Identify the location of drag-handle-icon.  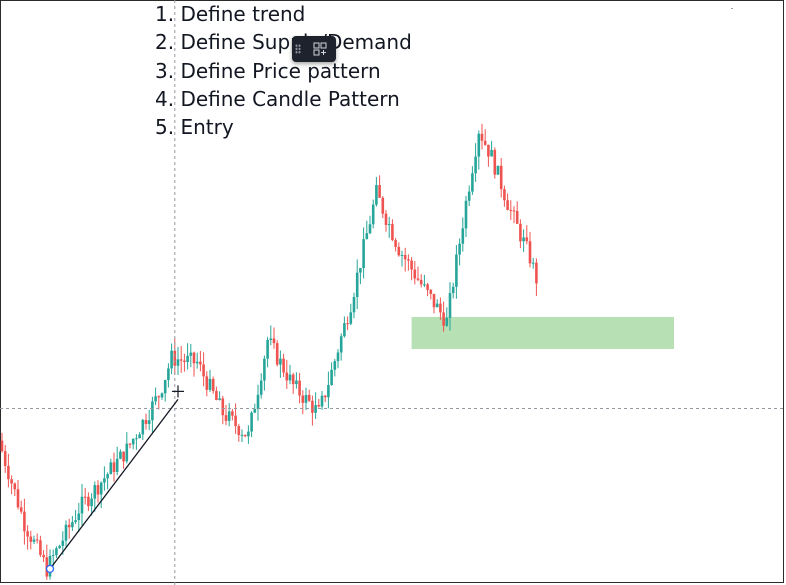
(298, 49).